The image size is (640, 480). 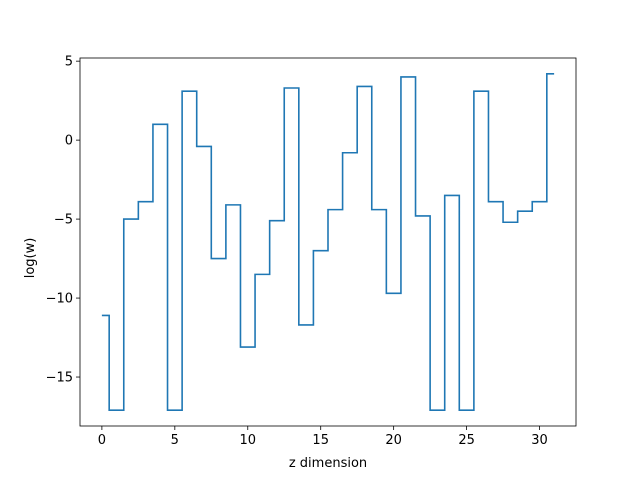 I want to click on y-tick-label: 5, so click(x=69, y=62).